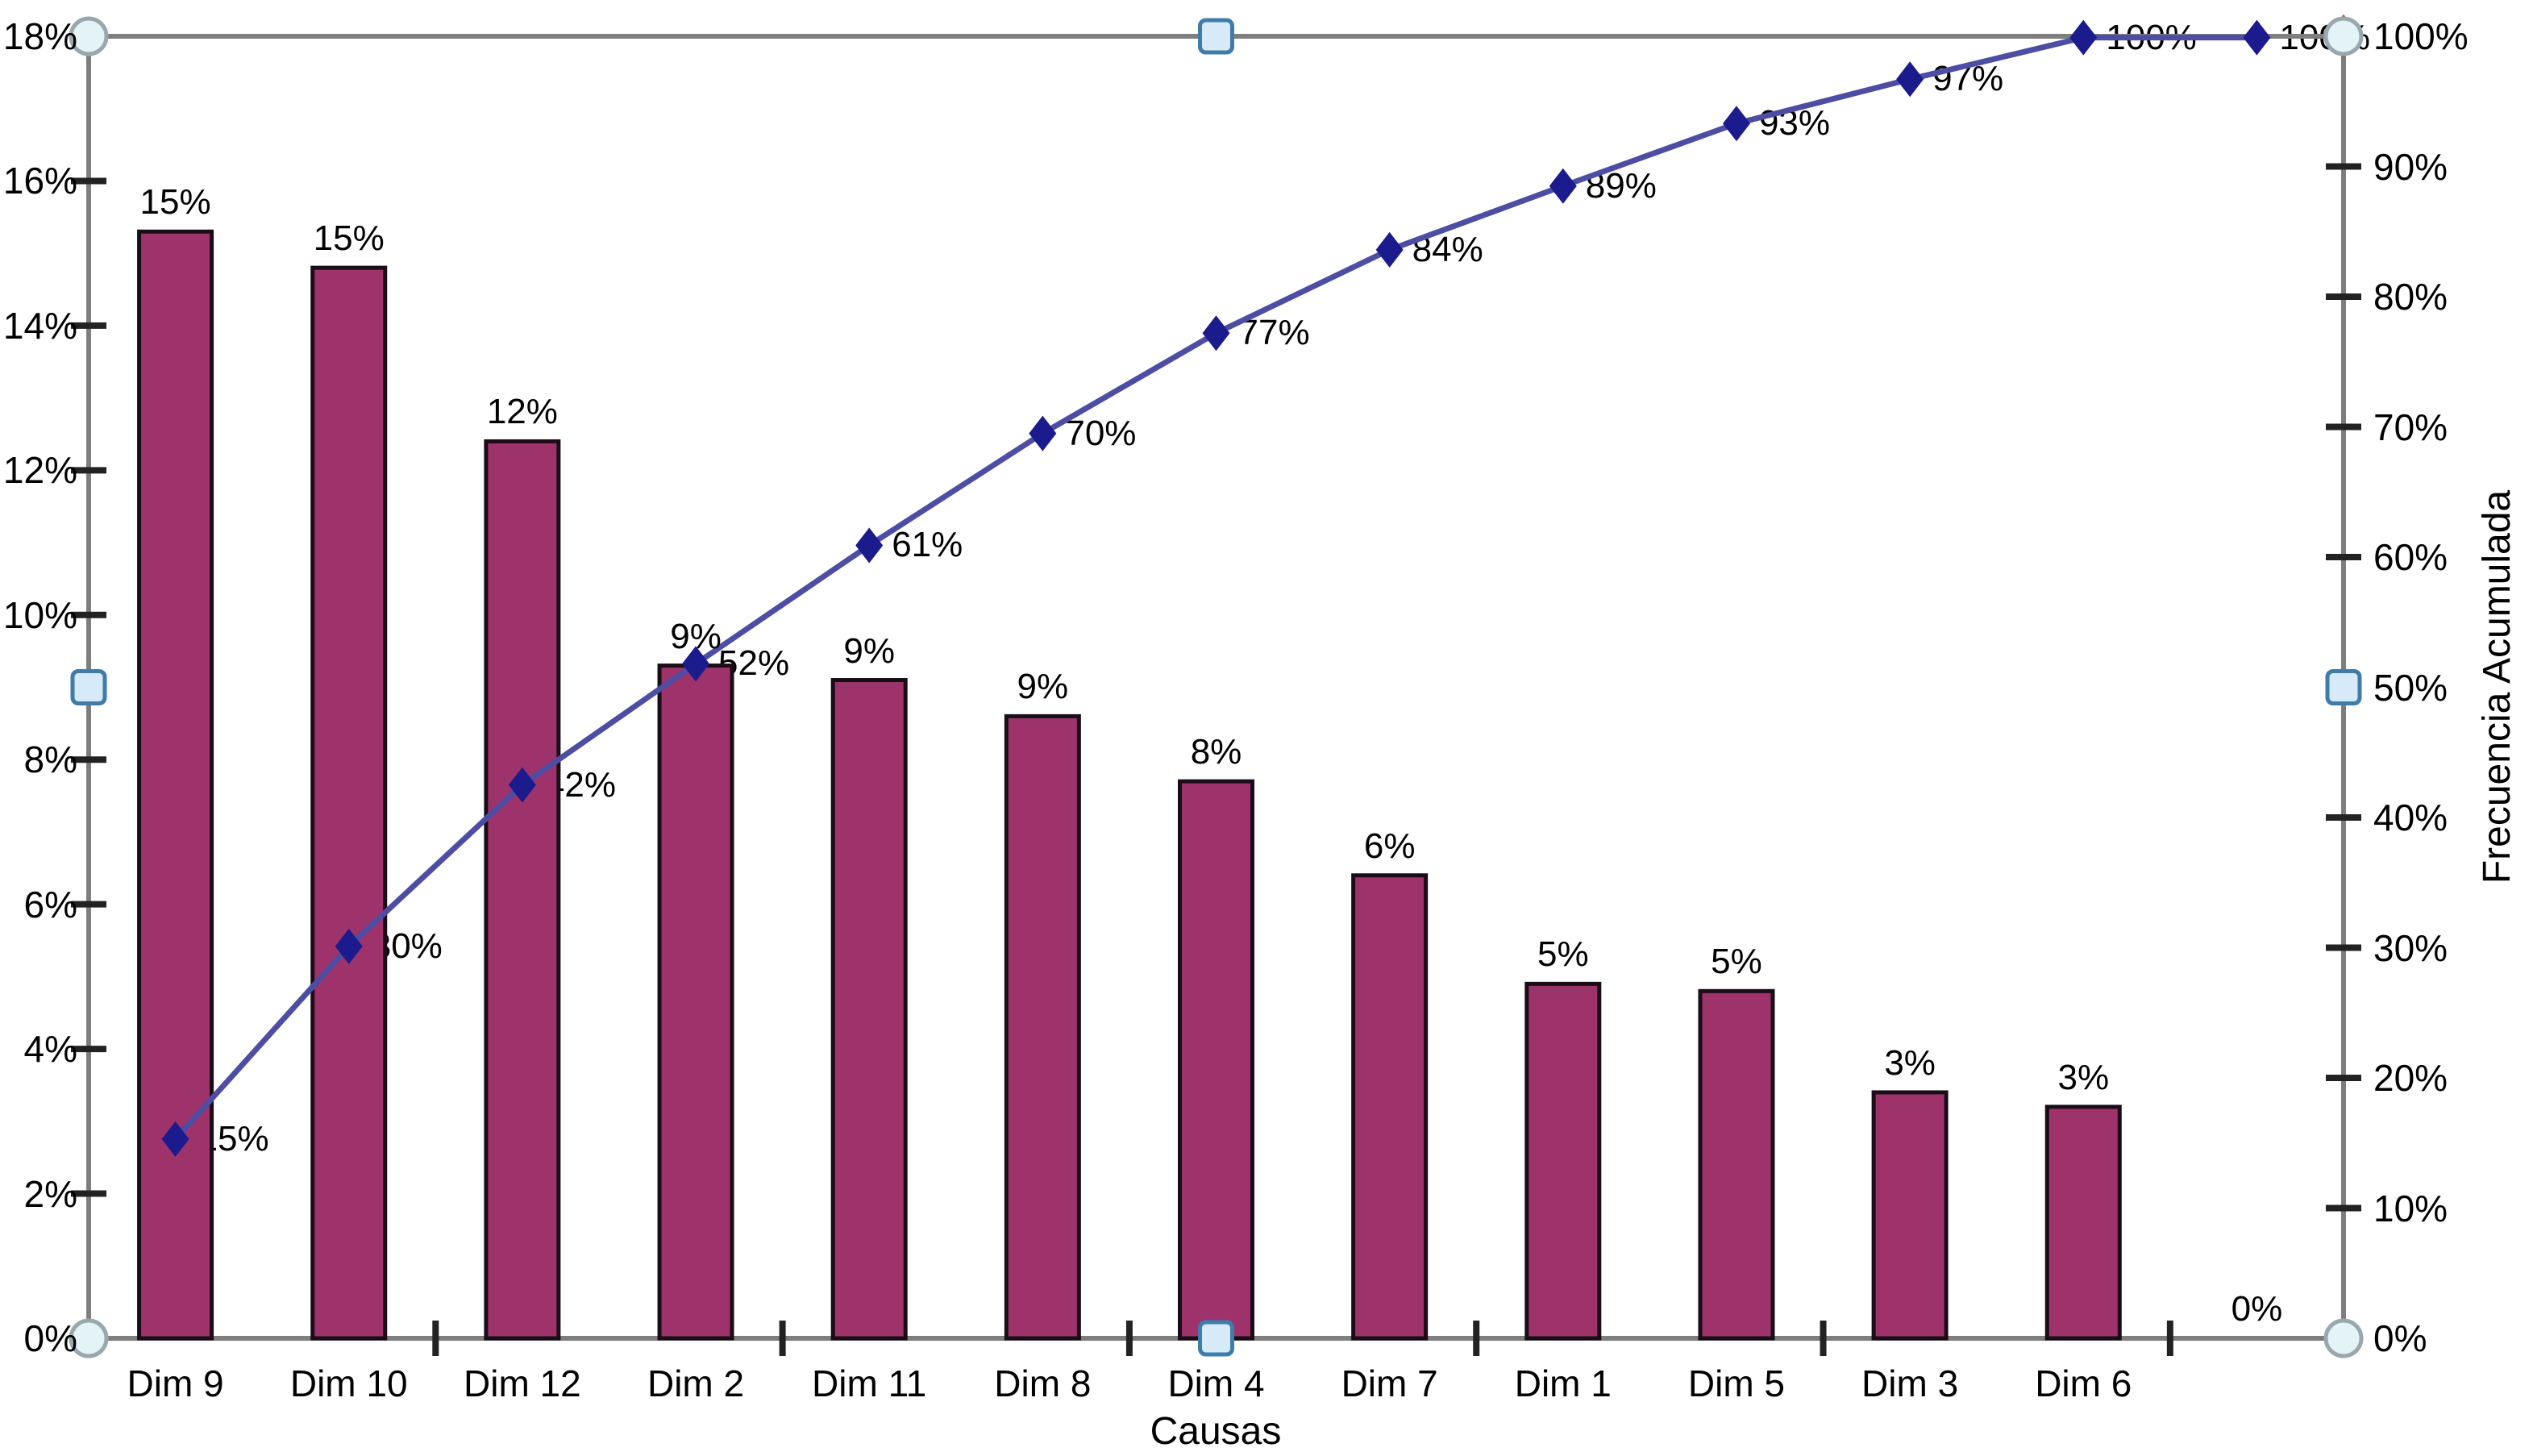 The image size is (2533, 1456). I want to click on selection-handle-middle-left, so click(88, 687).